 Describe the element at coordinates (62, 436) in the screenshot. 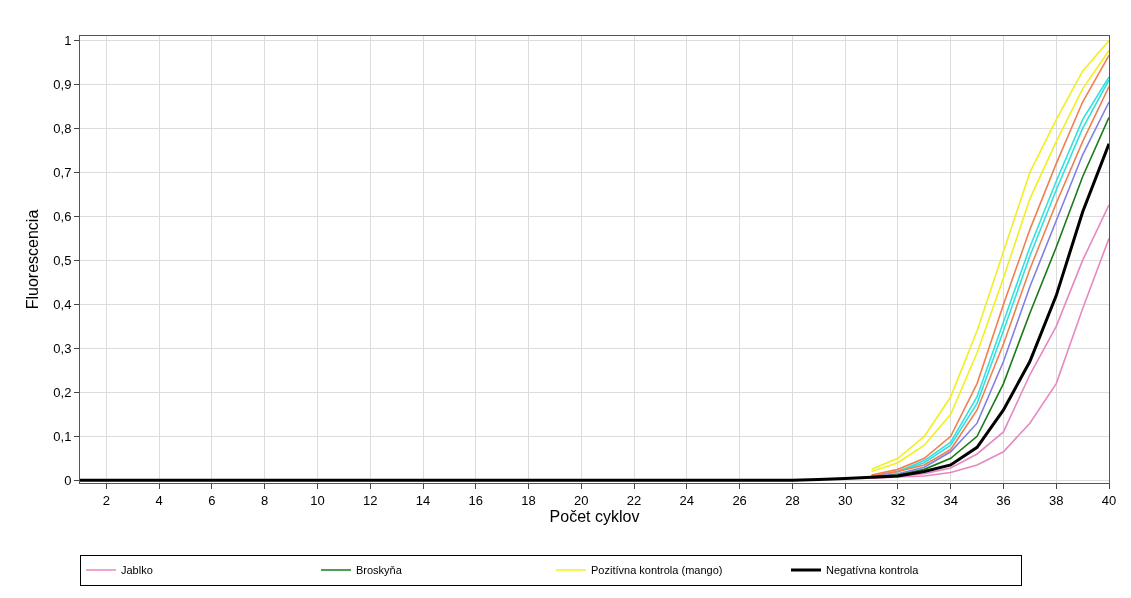

I see `y-tick-label: 0,1` at that location.